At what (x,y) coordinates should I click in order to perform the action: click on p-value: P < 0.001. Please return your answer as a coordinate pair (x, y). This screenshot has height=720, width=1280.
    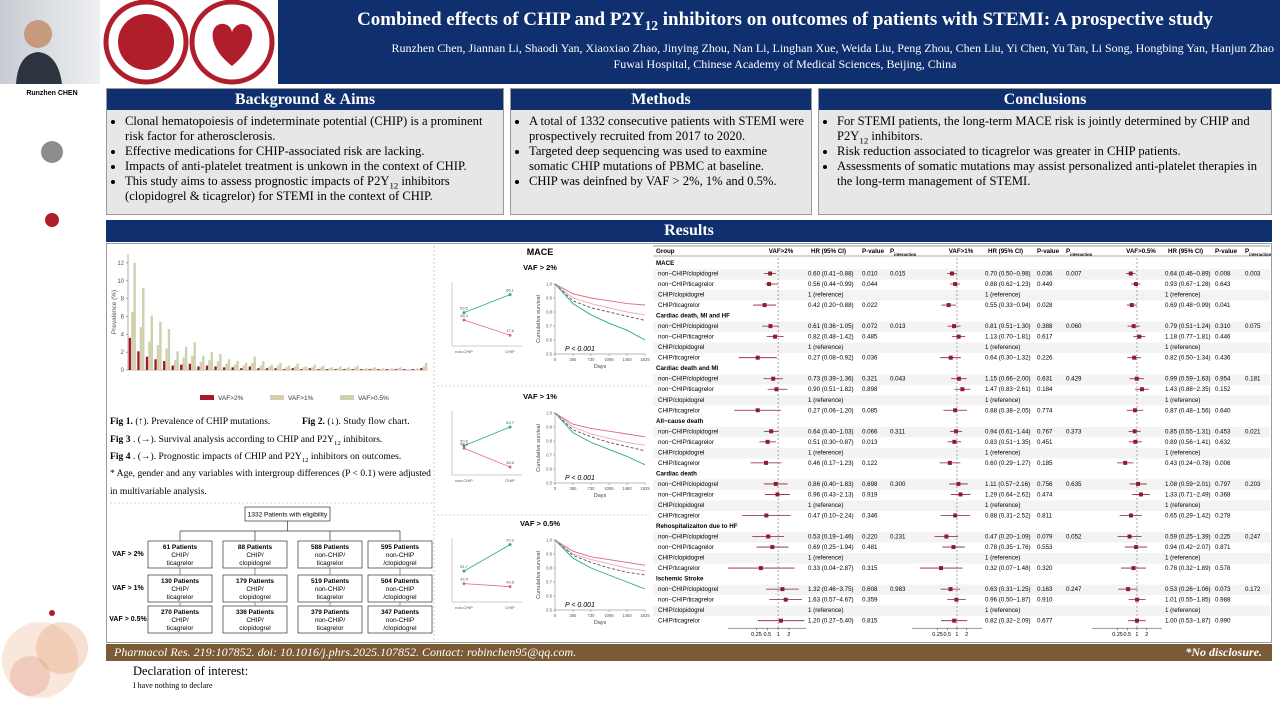
    Looking at the image, I should click on (580, 605).